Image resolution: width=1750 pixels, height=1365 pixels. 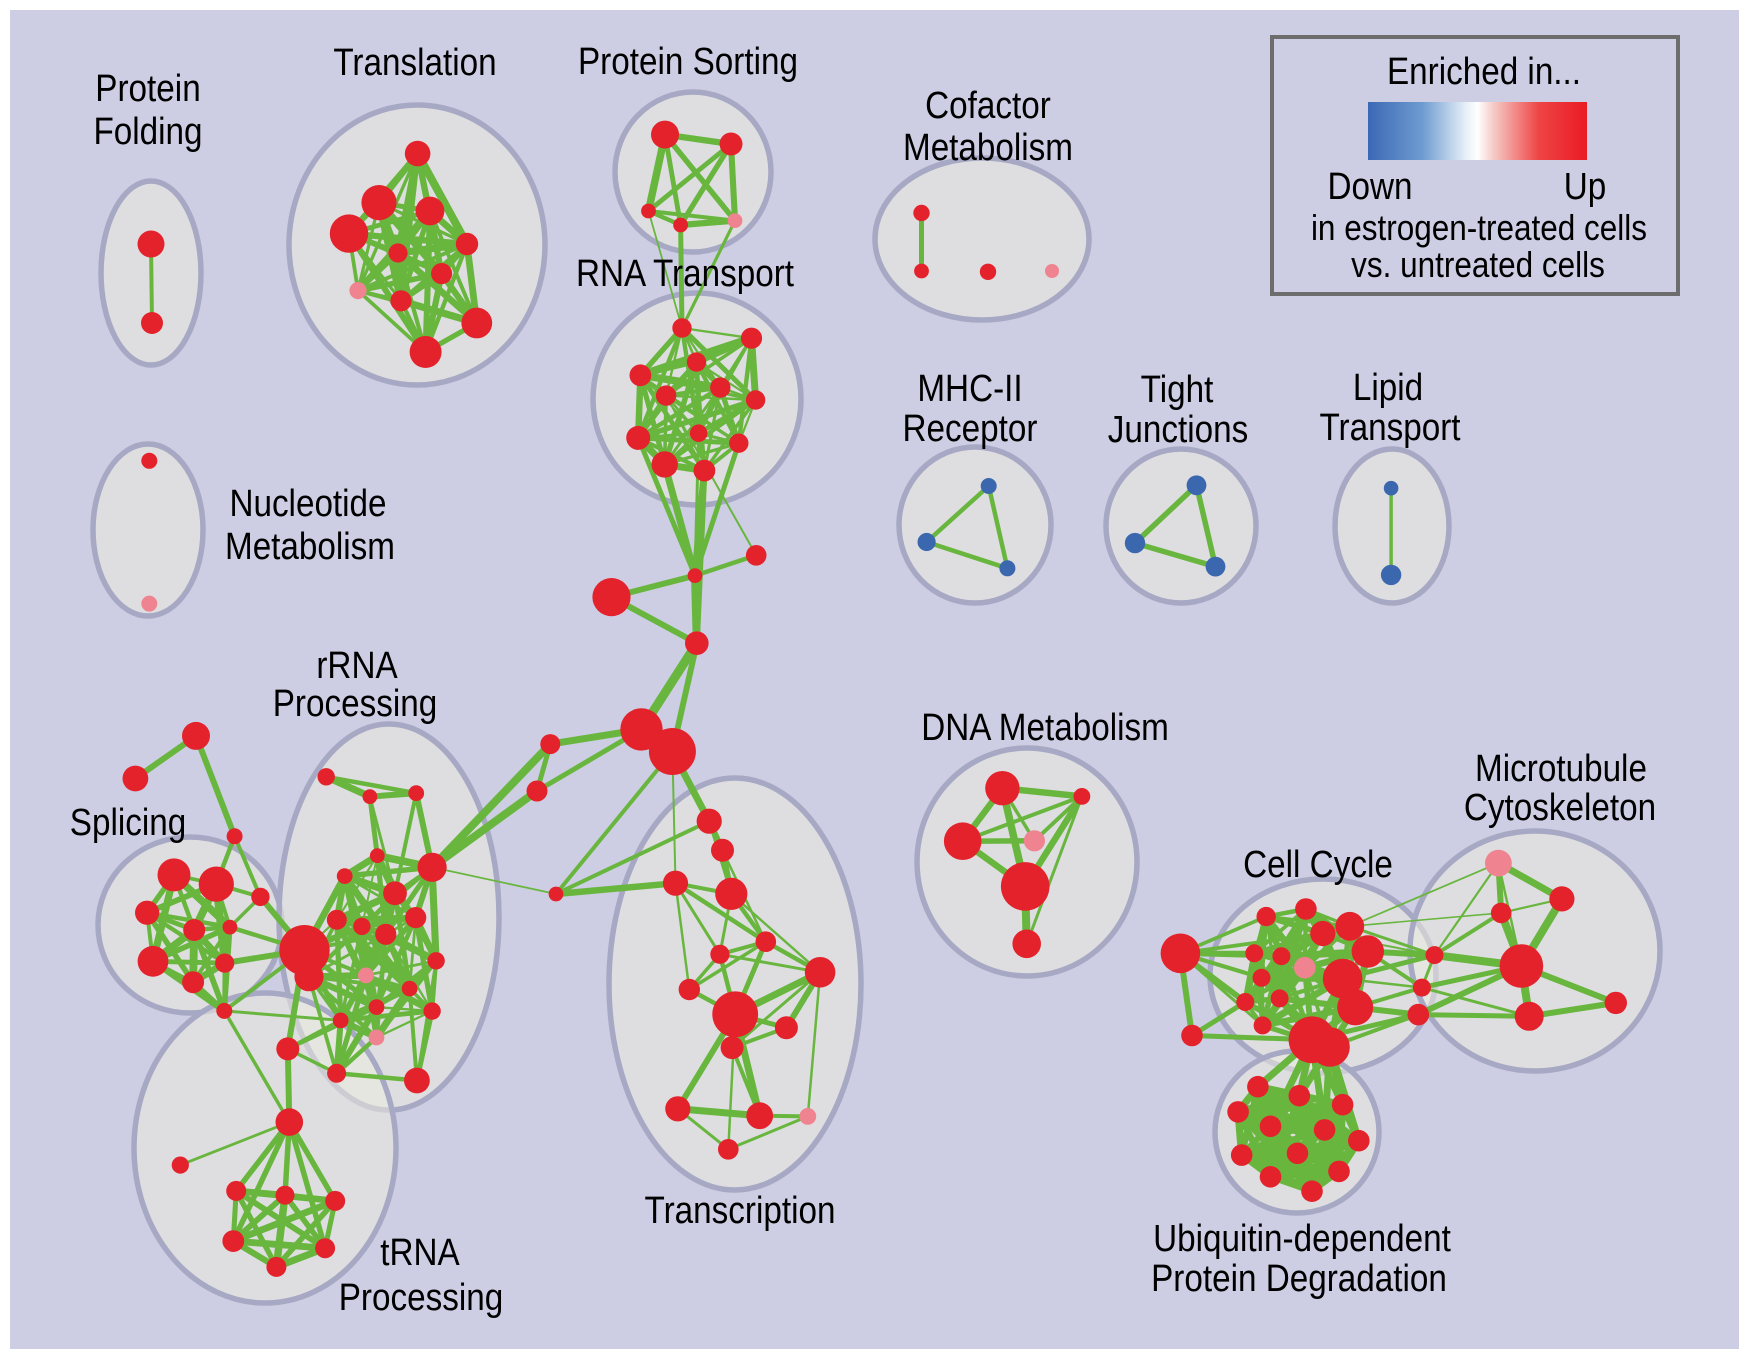 What do you see at coordinates (128, 823) in the screenshot?
I see `svg-text: Splicing` at bounding box center [128, 823].